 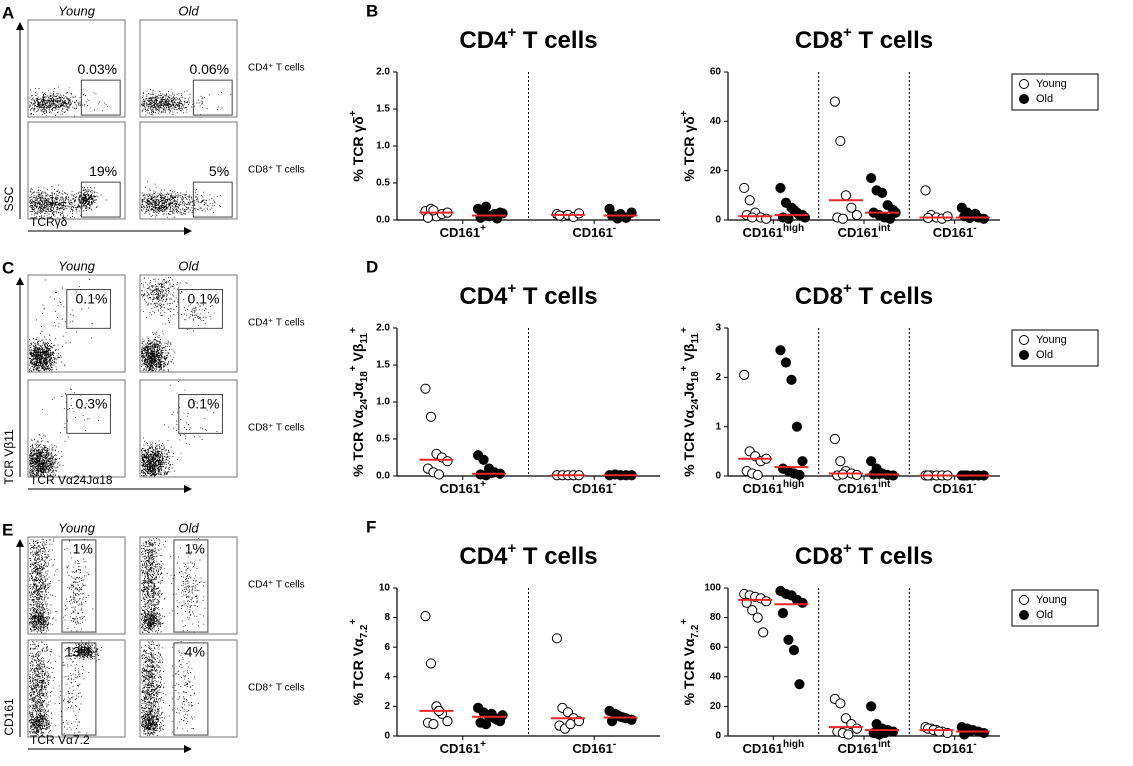 What do you see at coordinates (204, 298) in the screenshot?
I see `gate-percent: 0.1%` at bounding box center [204, 298].